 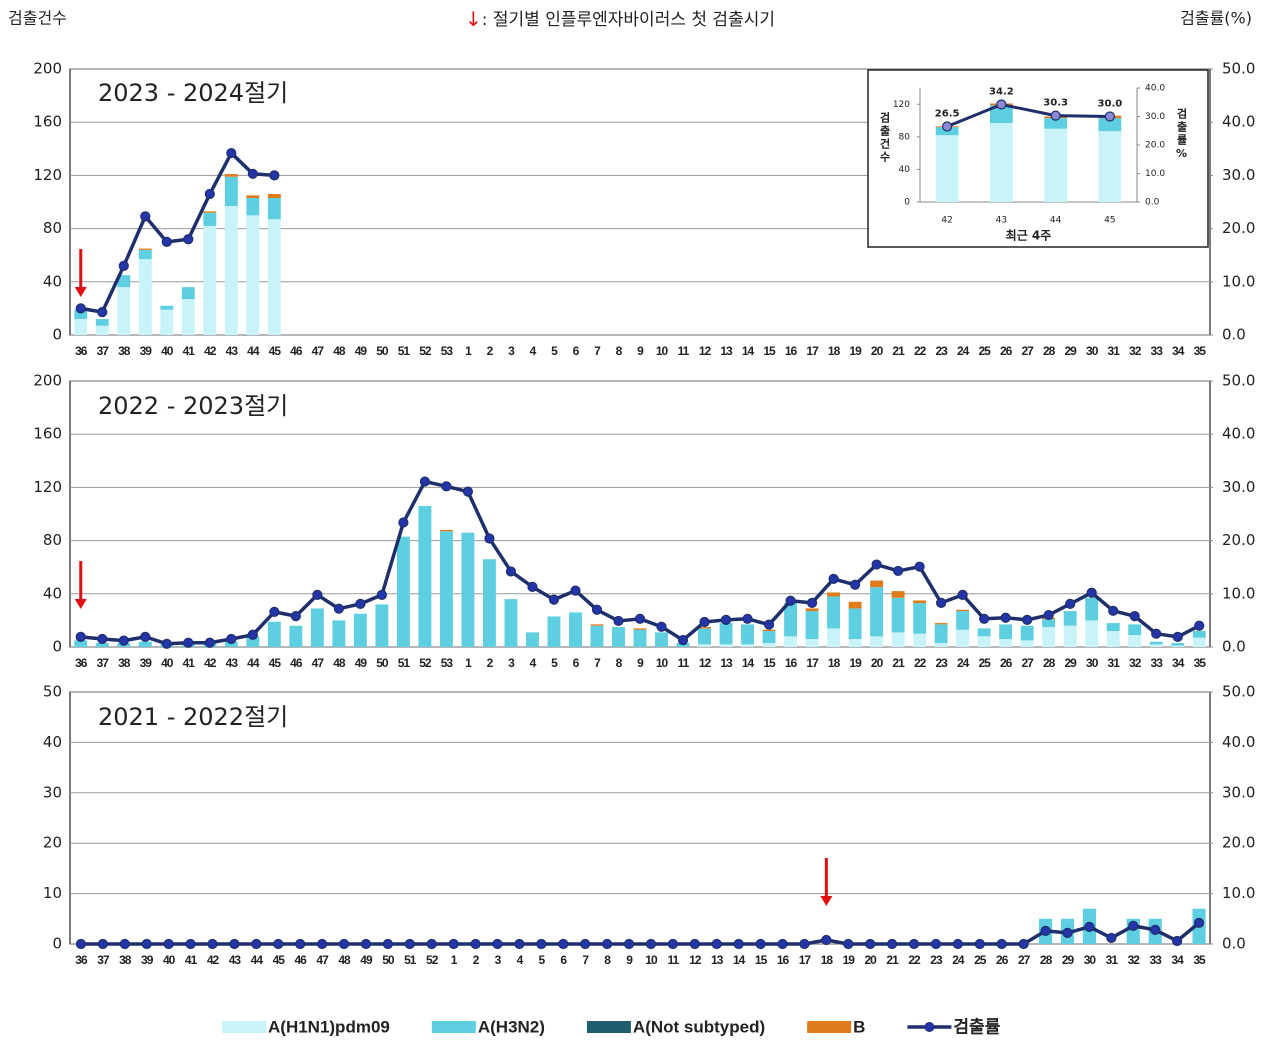 I want to click on x-tick-label: 35, so click(x=1200, y=663).